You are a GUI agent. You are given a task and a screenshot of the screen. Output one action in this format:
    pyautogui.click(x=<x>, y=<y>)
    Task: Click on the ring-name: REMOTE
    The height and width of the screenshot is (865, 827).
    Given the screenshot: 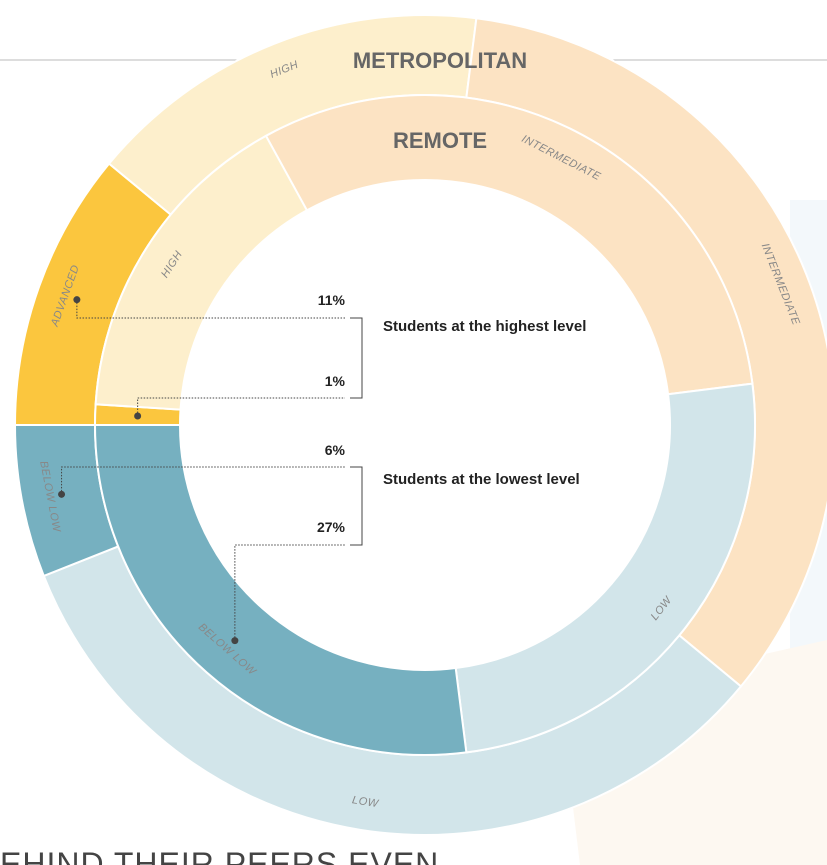 What is the action you would take?
    pyautogui.click(x=440, y=140)
    